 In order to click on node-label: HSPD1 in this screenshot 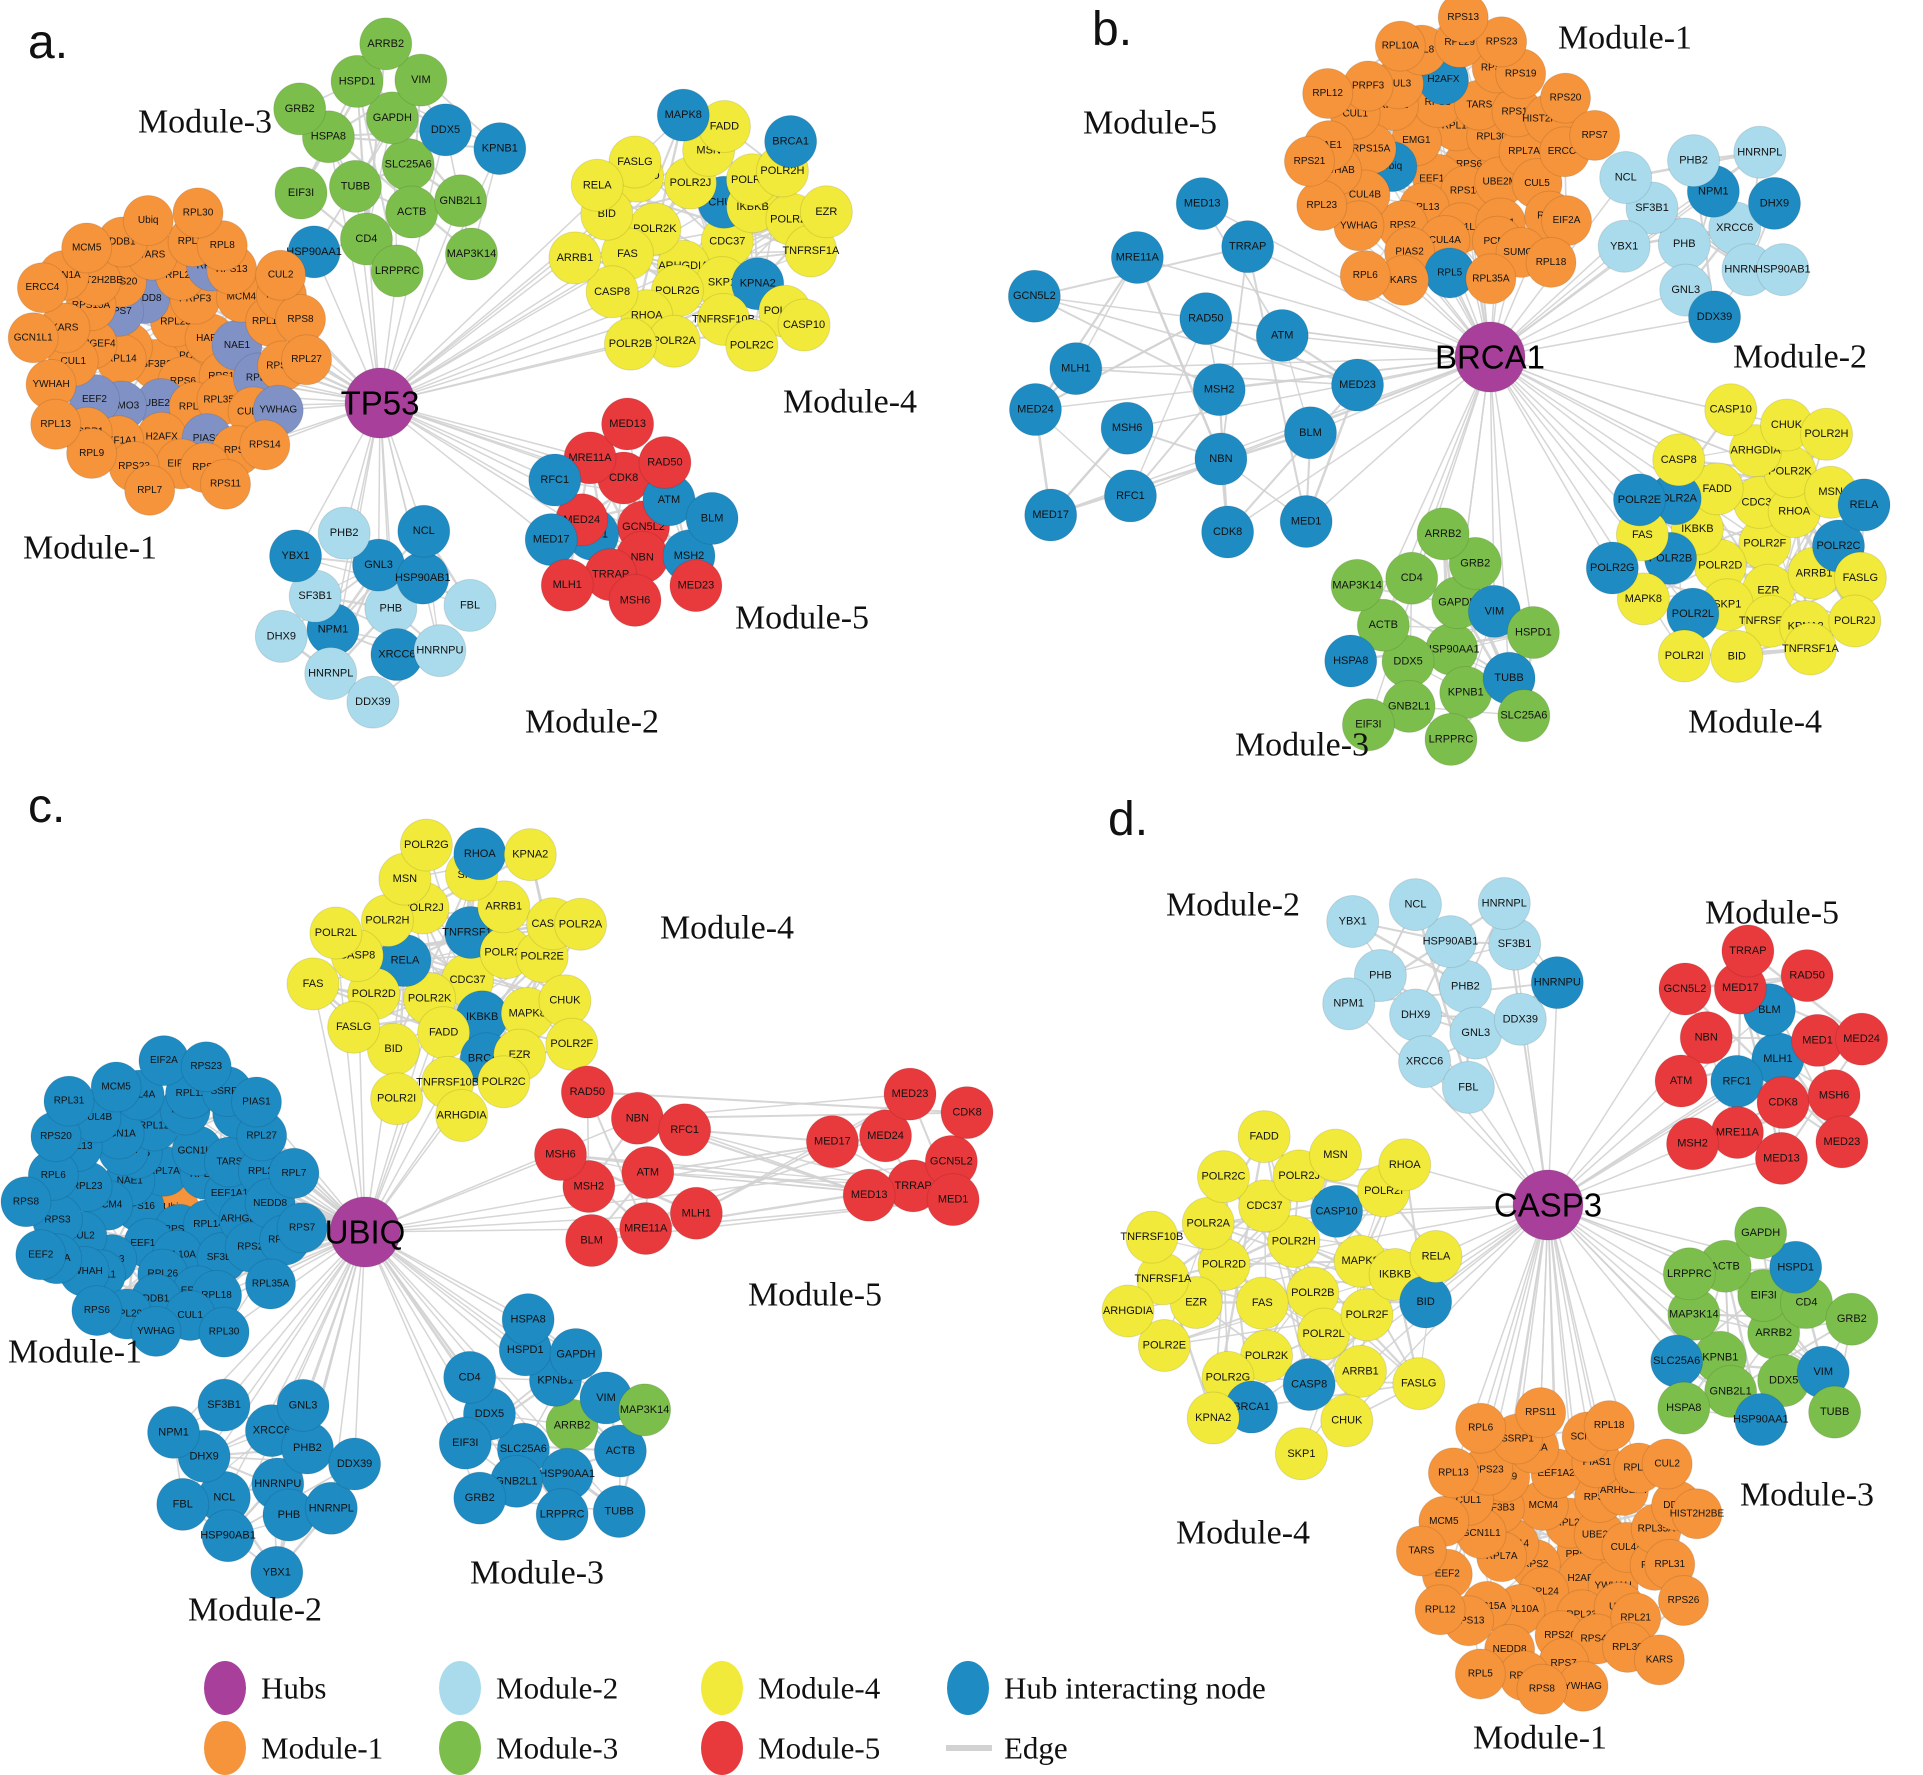, I will do `click(357, 81)`.